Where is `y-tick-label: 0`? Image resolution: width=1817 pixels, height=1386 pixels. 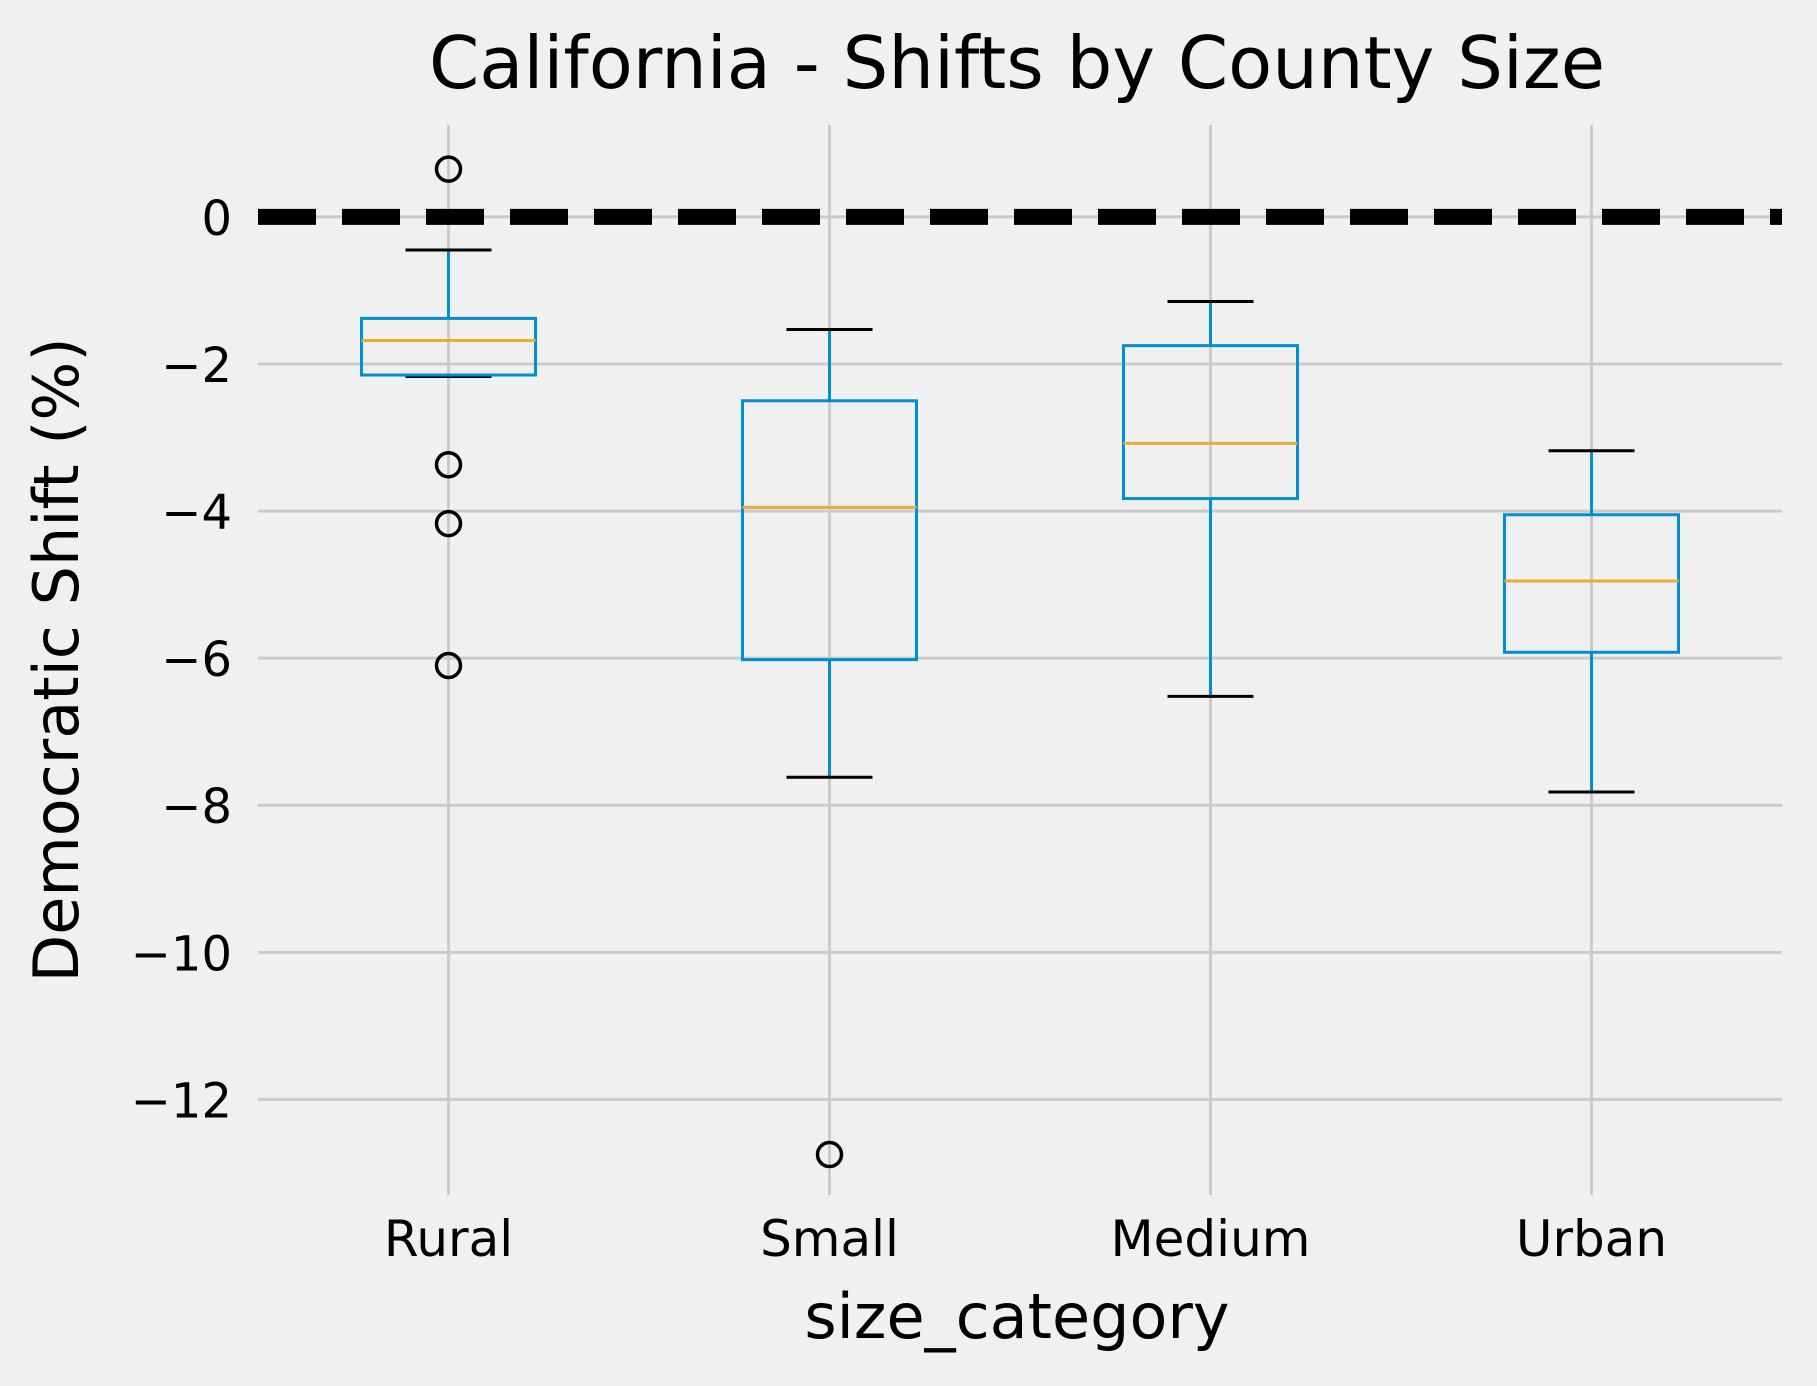
y-tick-label: 0 is located at coordinates (216, 219).